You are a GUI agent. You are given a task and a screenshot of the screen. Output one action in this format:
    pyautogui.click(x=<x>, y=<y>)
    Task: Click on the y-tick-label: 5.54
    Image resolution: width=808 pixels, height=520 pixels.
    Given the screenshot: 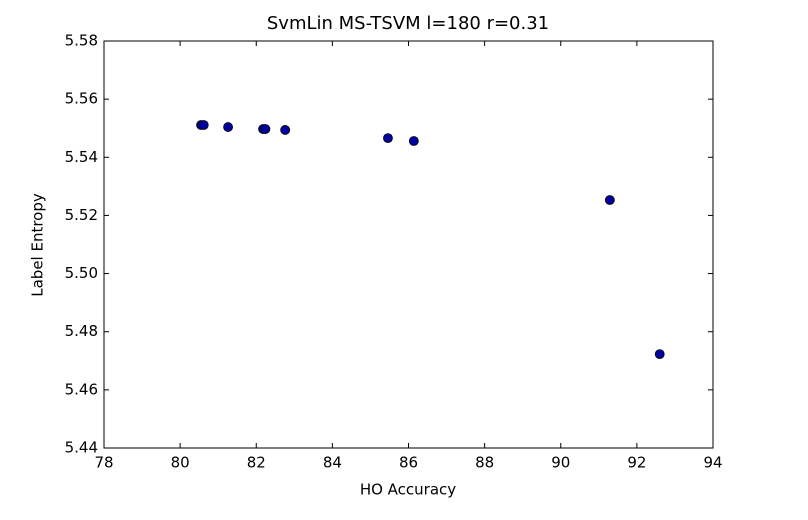 What is the action you would take?
    pyautogui.click(x=81, y=157)
    